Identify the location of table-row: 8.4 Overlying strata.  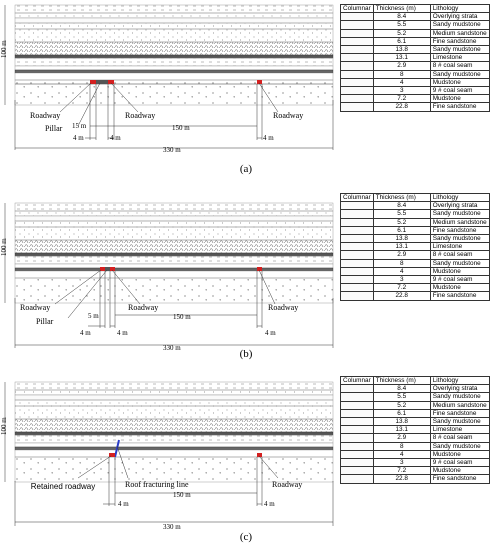
(415, 17).